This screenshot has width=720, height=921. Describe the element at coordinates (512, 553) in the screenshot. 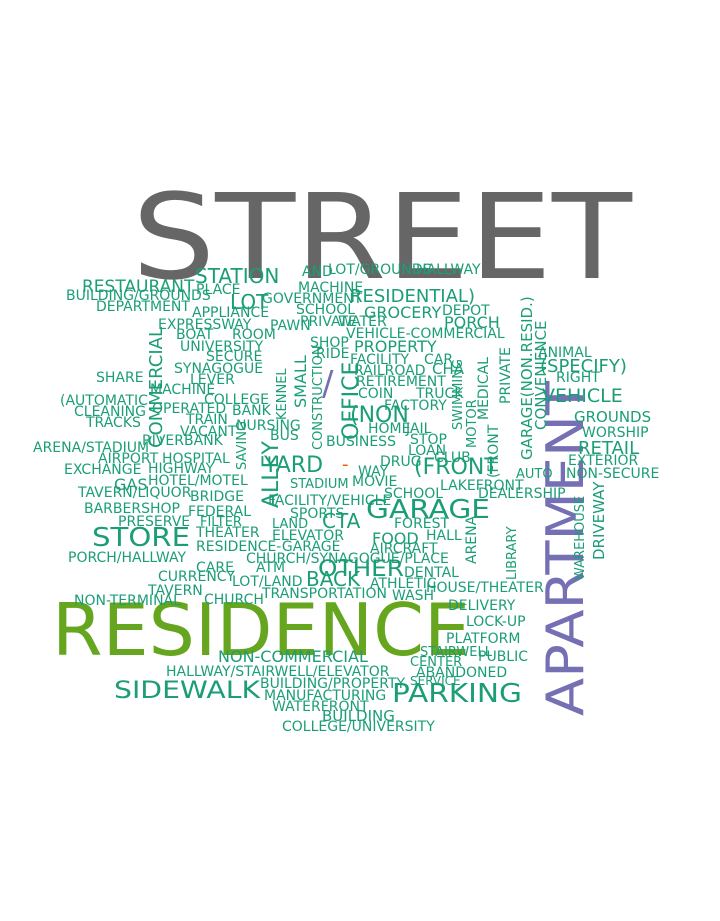

I see `word-library: LIBRARY` at that location.